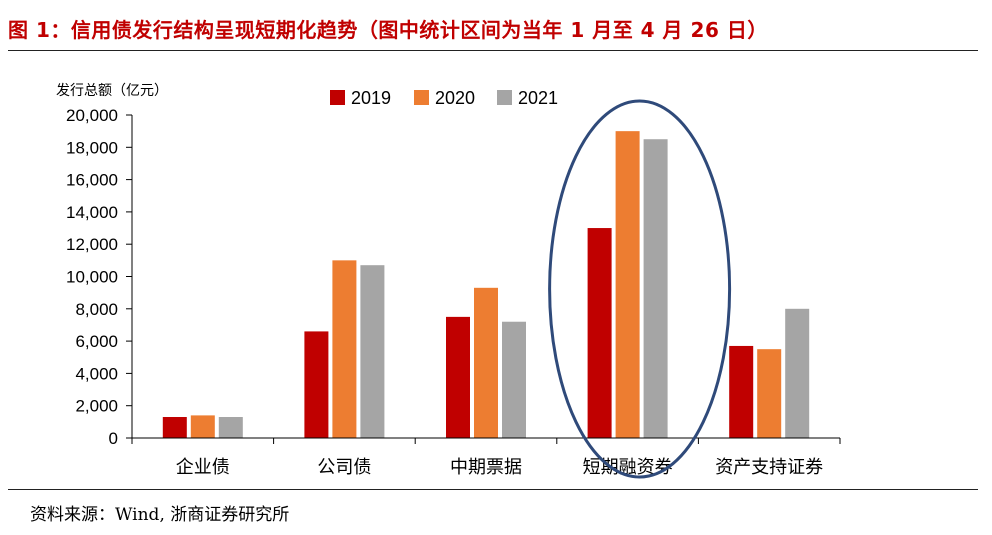  What do you see at coordinates (486, 467) in the screenshot?
I see `x-category-label: 中期票据` at bounding box center [486, 467].